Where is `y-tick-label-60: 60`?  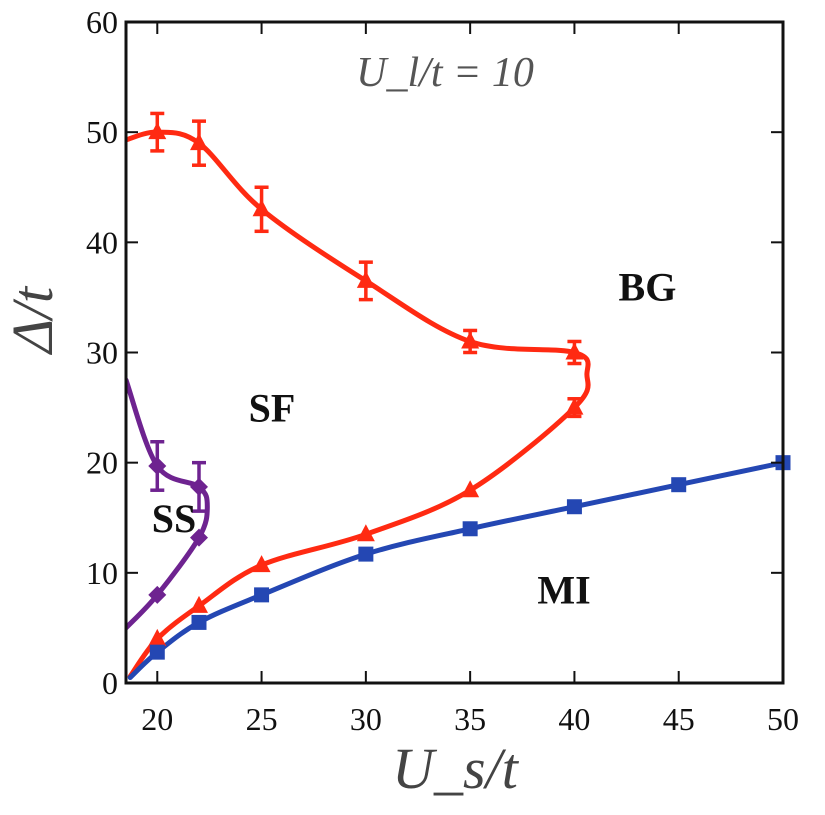
y-tick-label-60: 60 is located at coordinates (102, 22).